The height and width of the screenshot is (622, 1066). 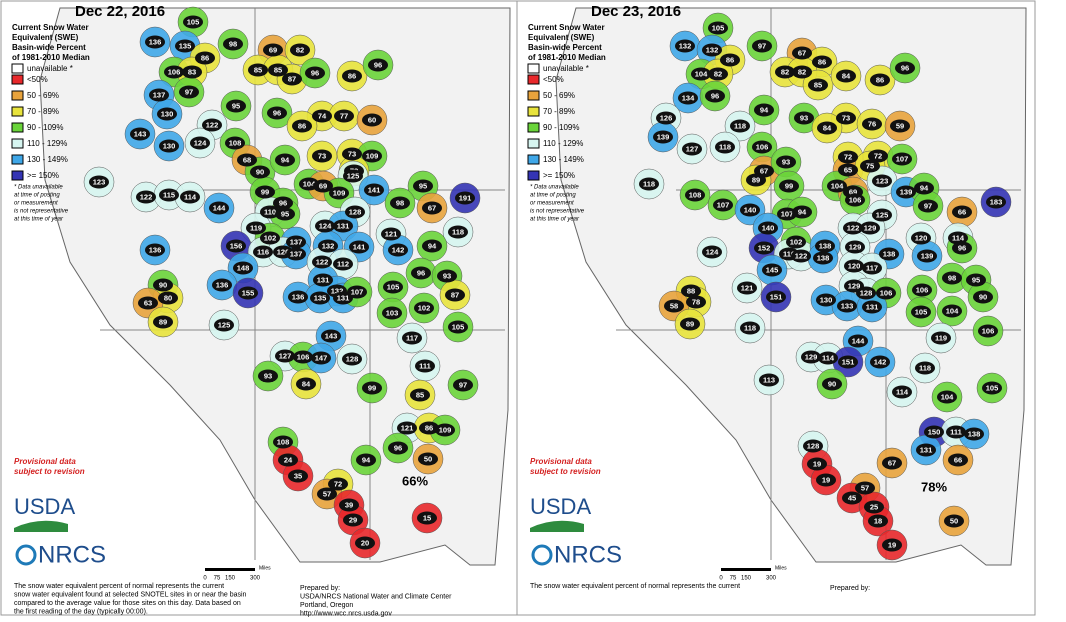 What do you see at coordinates (992, 387) in the screenshot?
I see `basin-value: 105` at bounding box center [992, 387].